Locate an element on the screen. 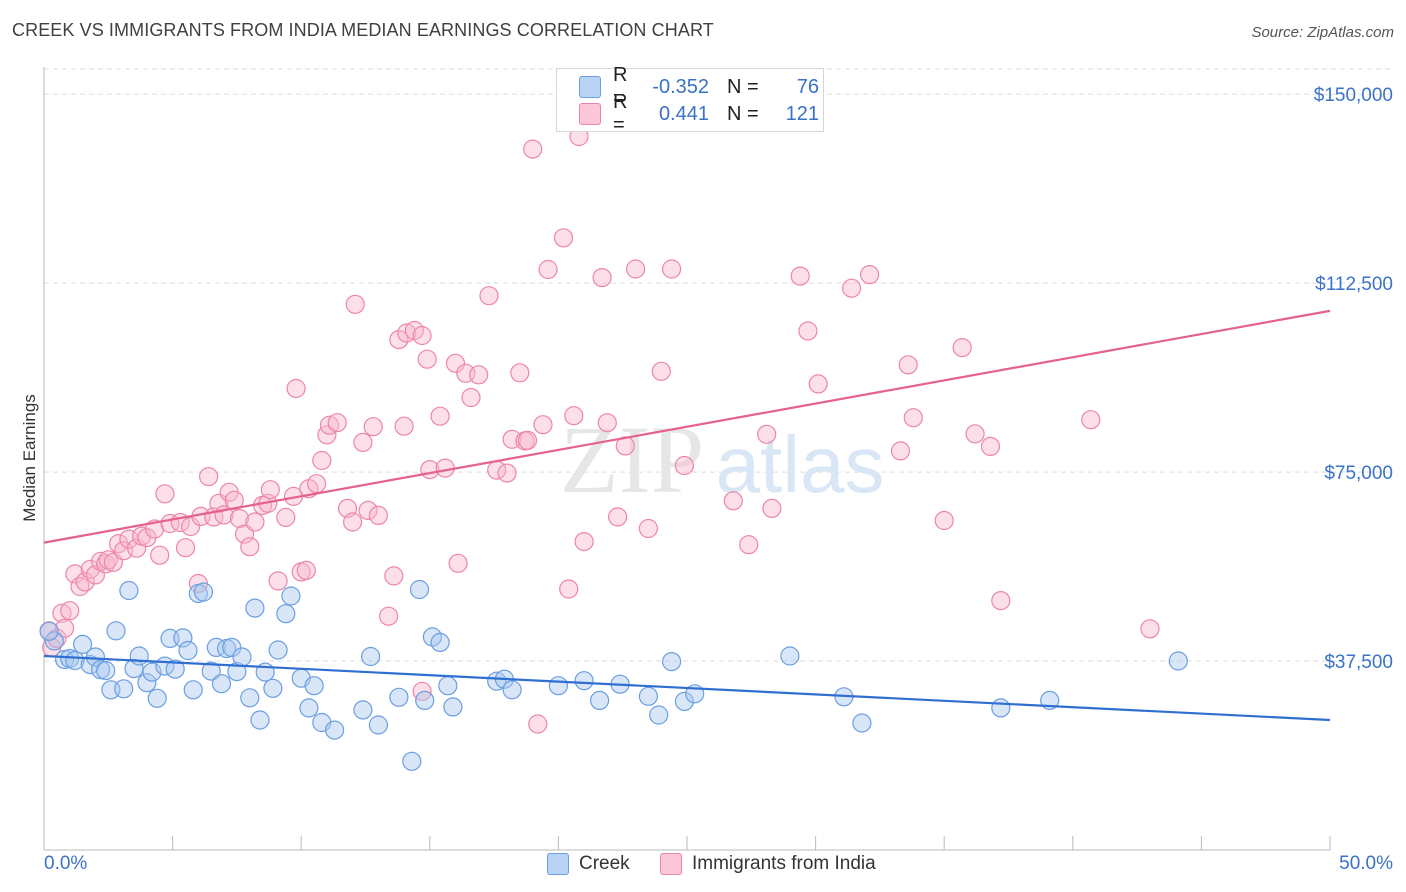 This screenshot has height=892, width=1406. x-tick-label-min: 0.0% is located at coordinates (65, 863).